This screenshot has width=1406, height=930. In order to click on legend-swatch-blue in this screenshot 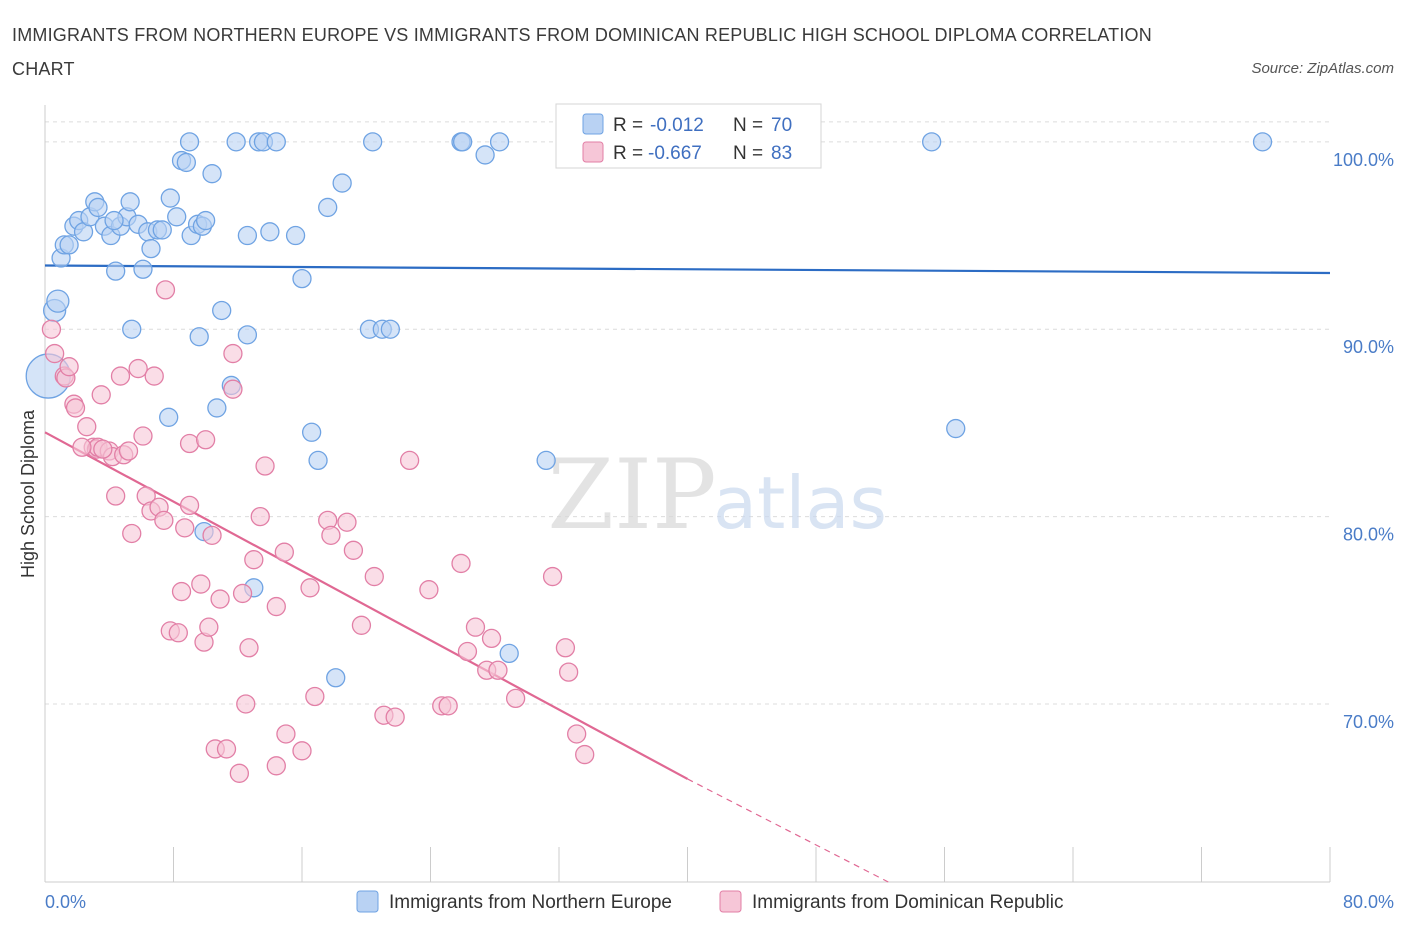, I will do `click(593, 124)`.